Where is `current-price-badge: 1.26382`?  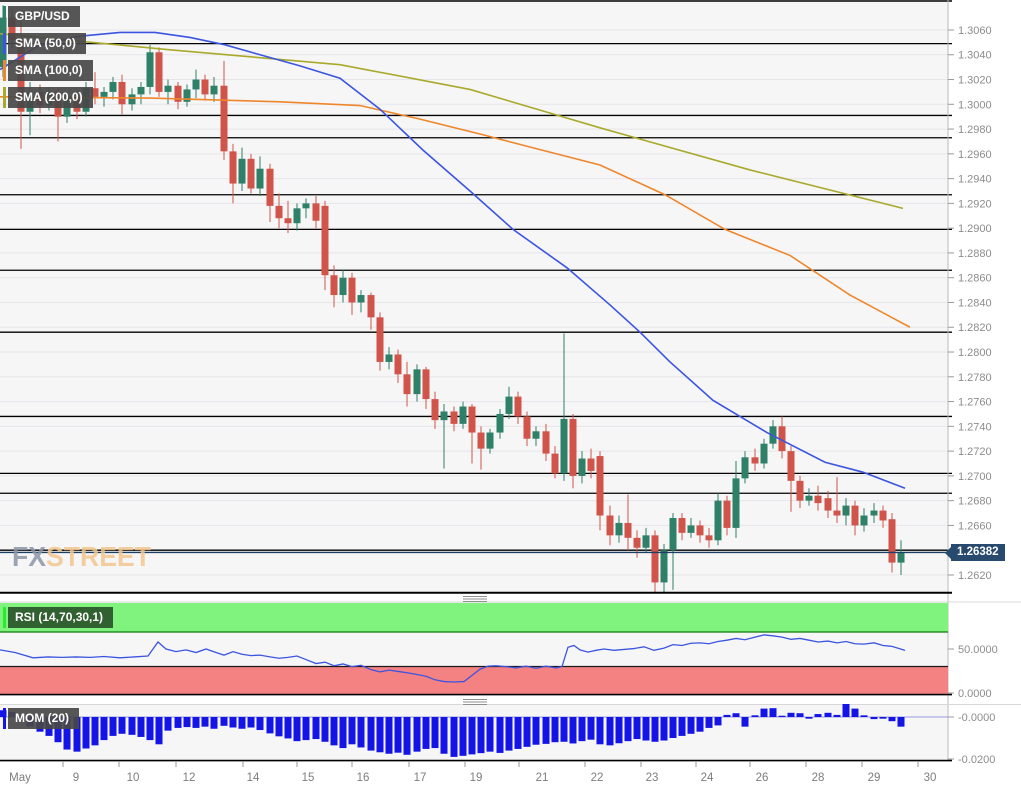 current-price-badge: 1.26382 is located at coordinates (975, 552).